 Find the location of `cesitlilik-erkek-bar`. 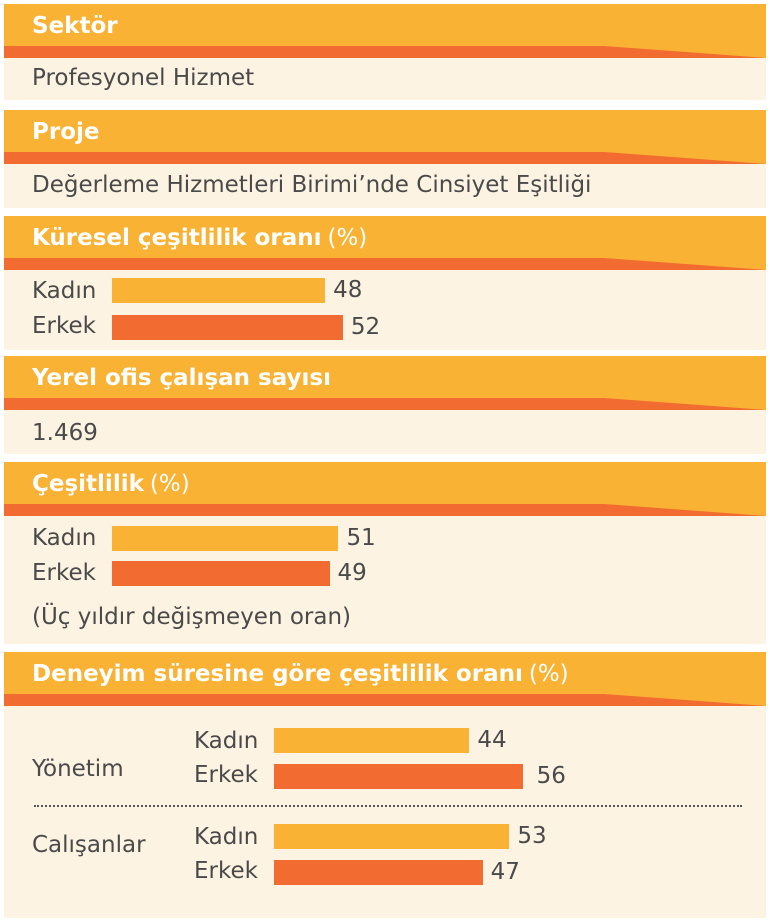

cesitlilik-erkek-bar is located at coordinates (221, 573).